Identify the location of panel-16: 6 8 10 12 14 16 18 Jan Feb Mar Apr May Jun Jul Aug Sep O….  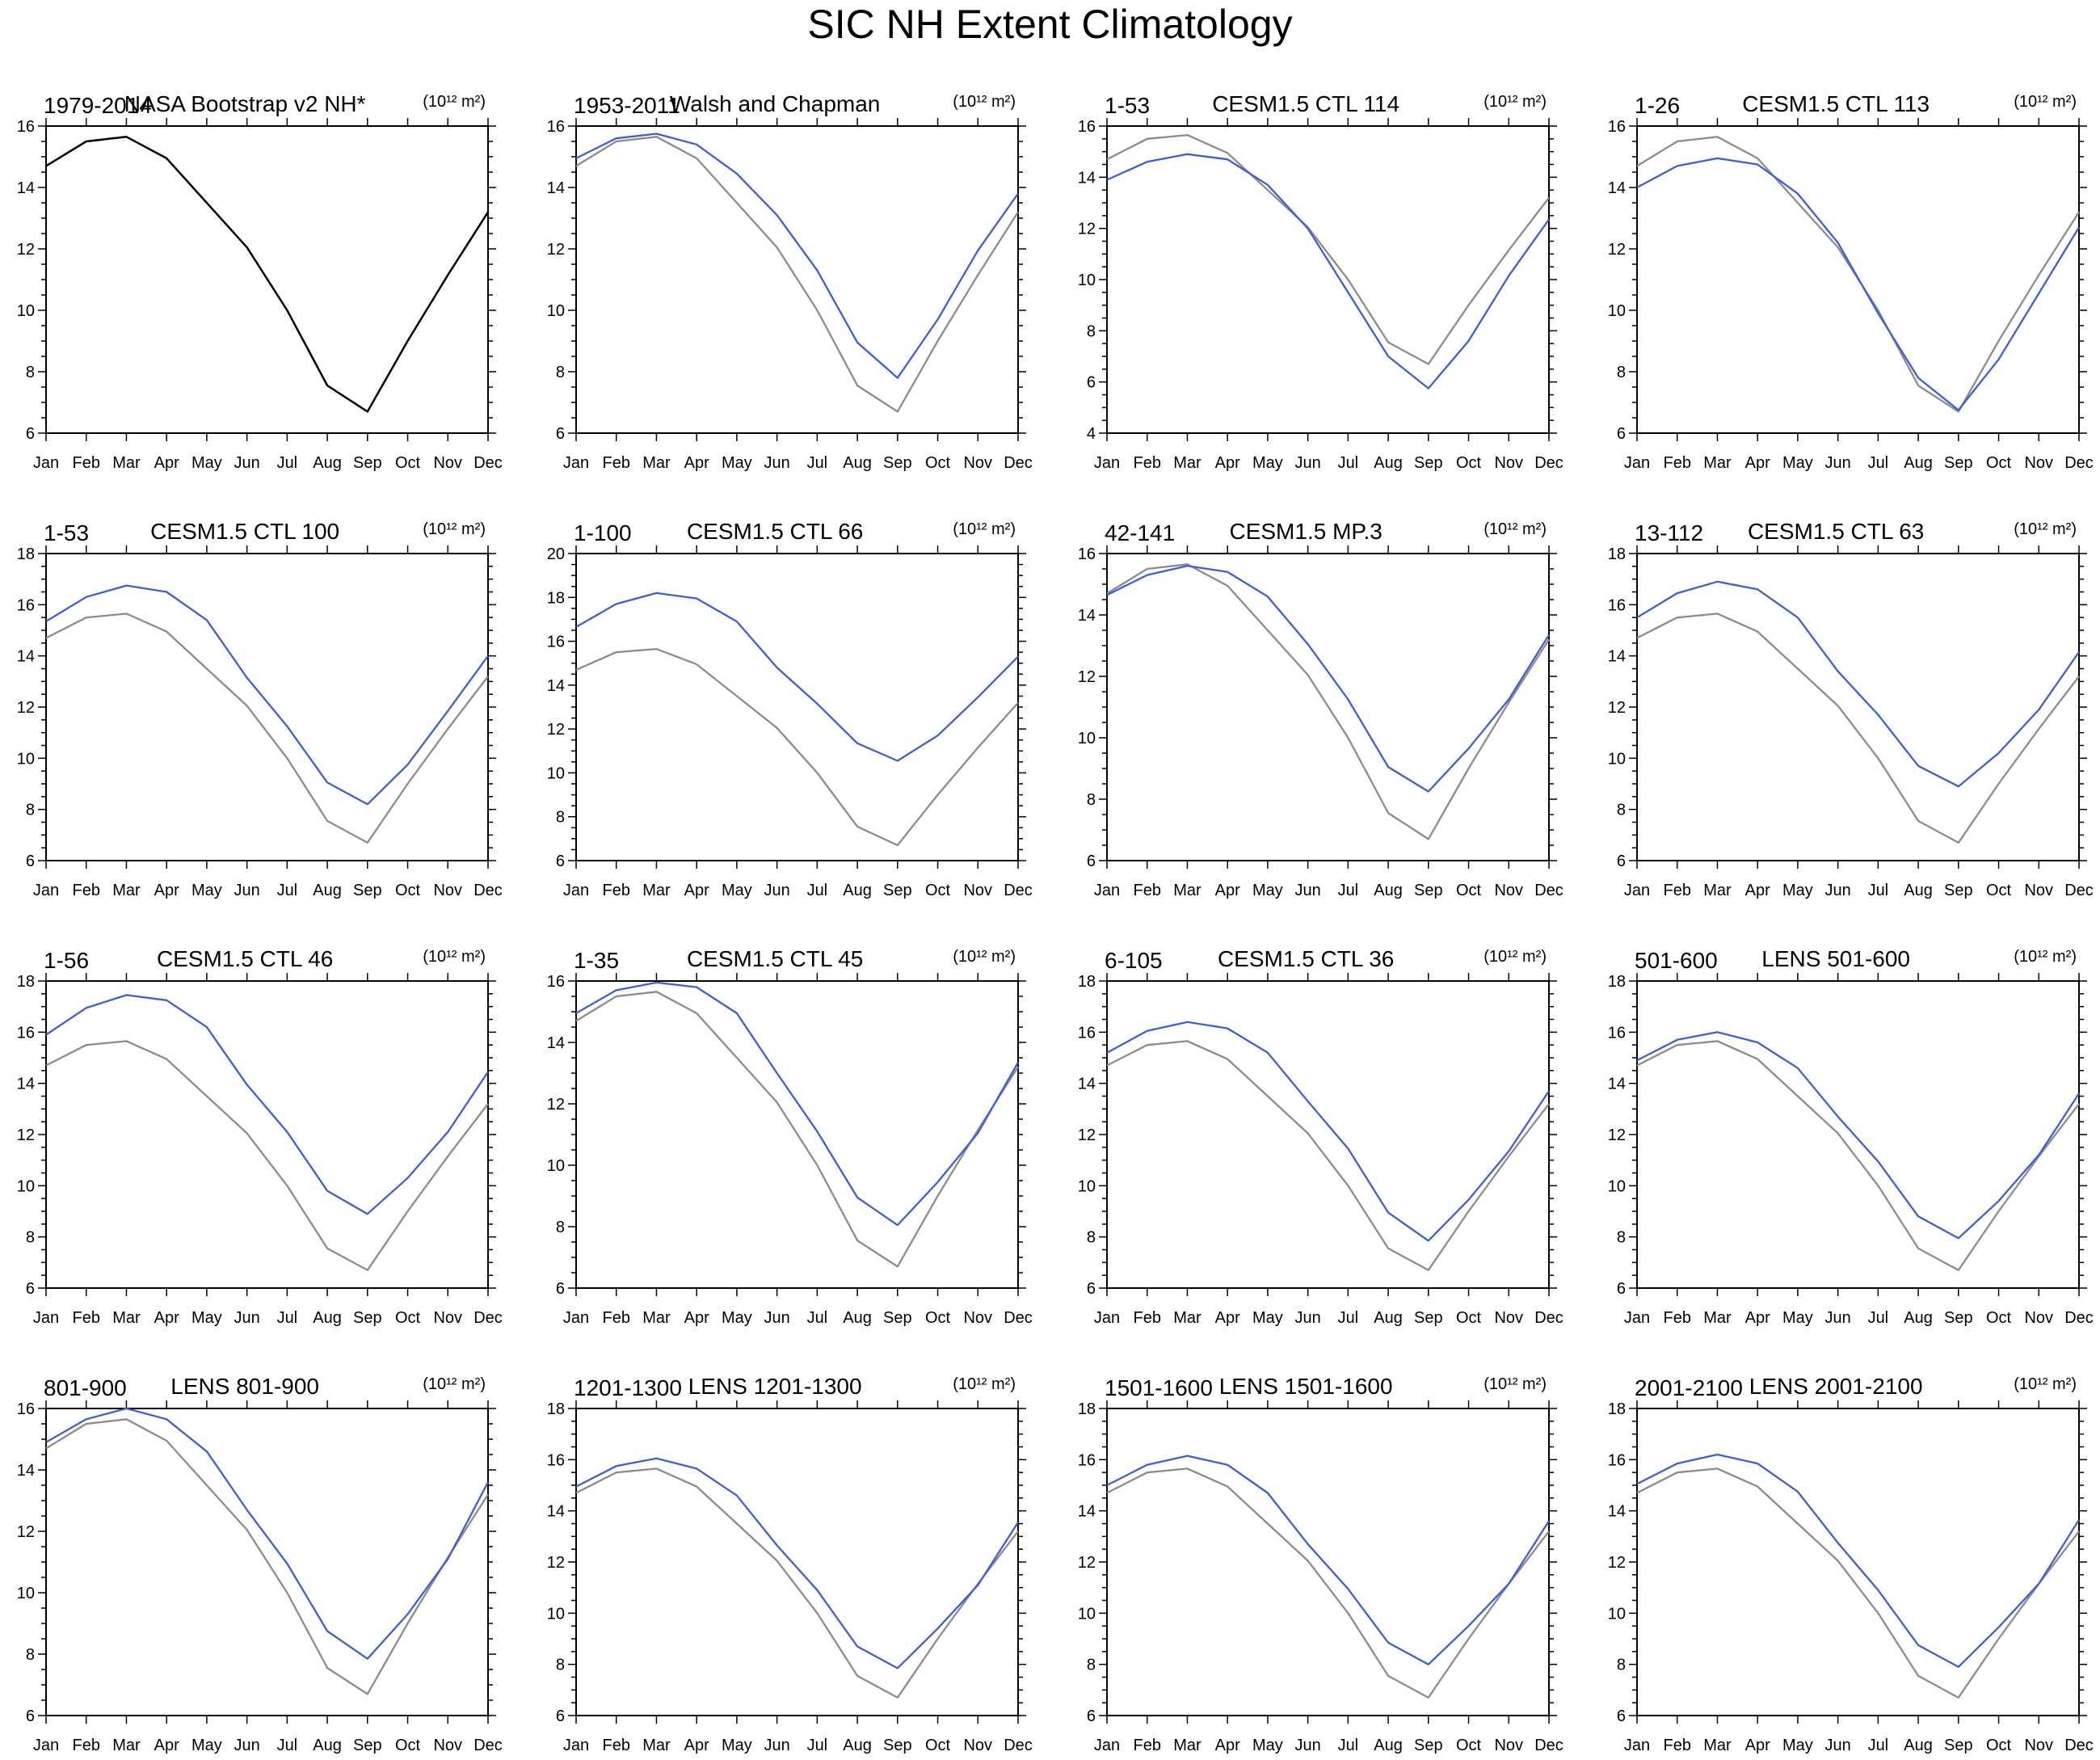
(1851, 1564).